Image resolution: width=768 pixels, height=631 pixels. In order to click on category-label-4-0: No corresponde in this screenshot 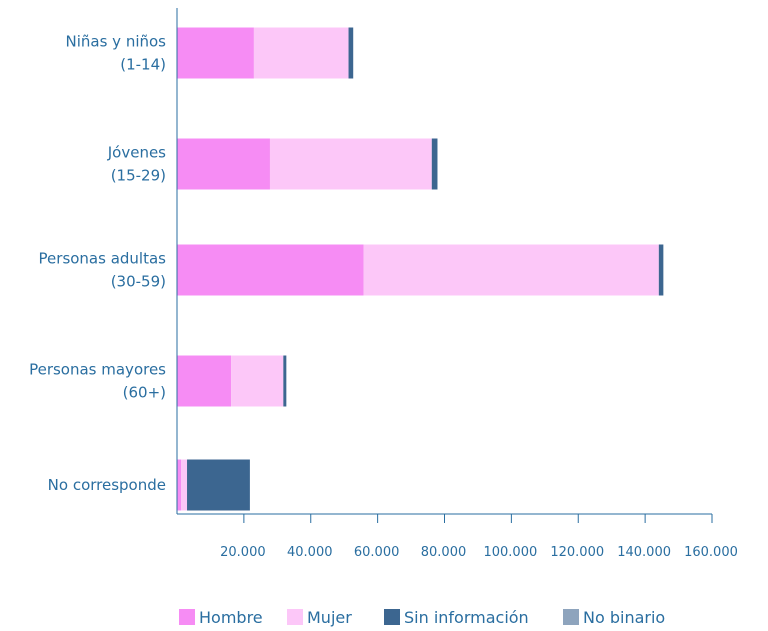, I will do `click(107, 485)`.